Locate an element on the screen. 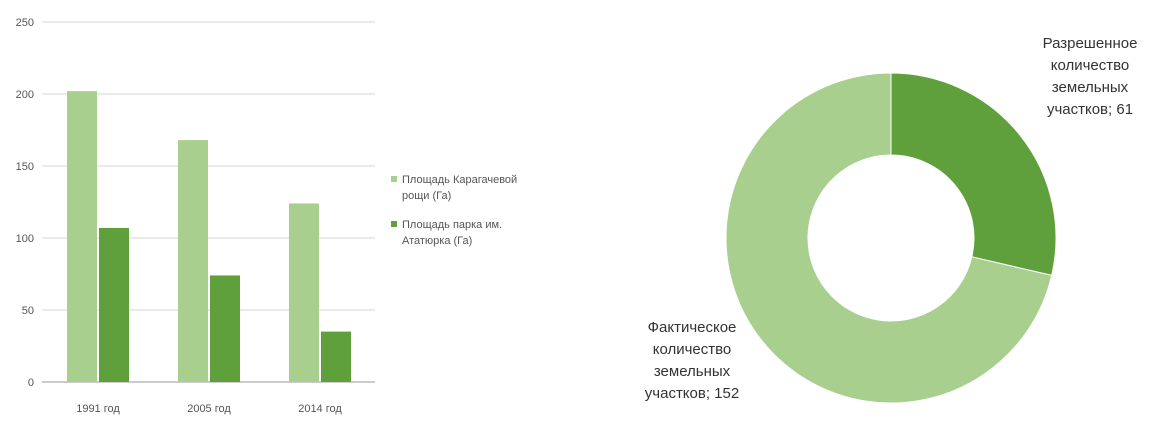 This screenshot has width=1153, height=426. y-tick-label: 150 is located at coordinates (25, 167).